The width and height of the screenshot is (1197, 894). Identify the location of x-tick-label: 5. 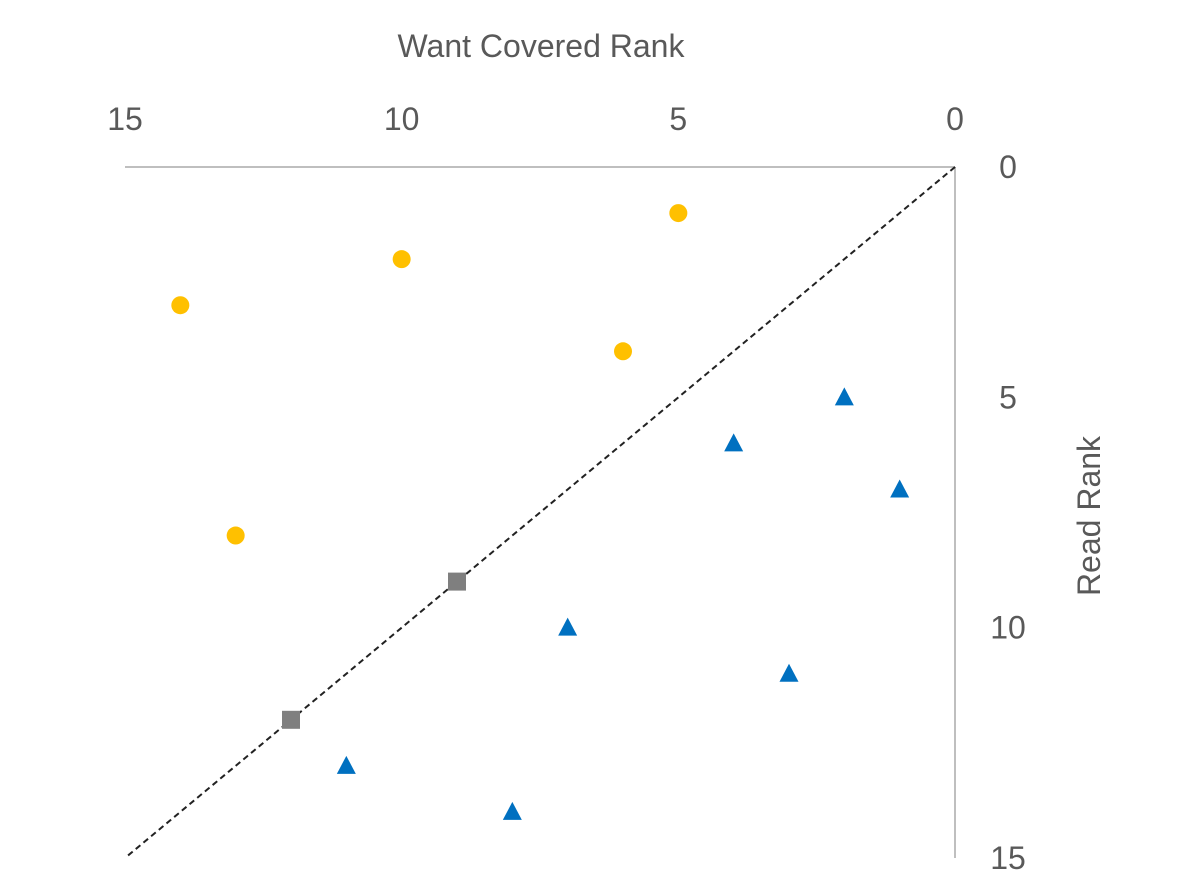
(678, 119).